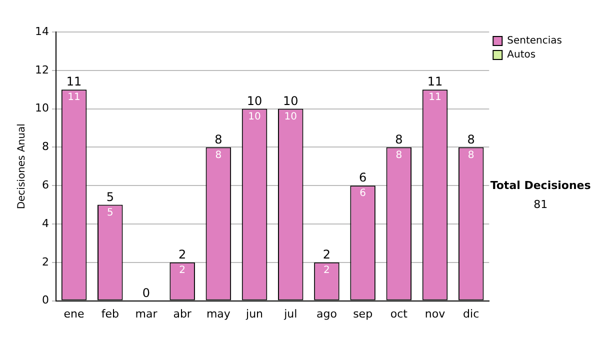 The height and width of the screenshot is (340, 600). Describe the element at coordinates (363, 313) in the screenshot. I see `x-tick-label: sep` at that location.